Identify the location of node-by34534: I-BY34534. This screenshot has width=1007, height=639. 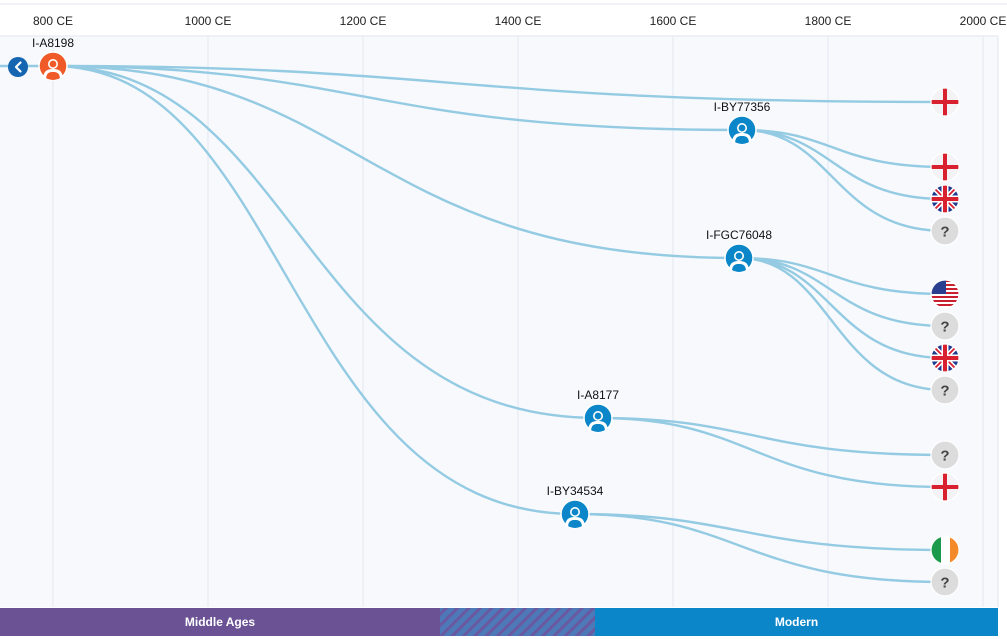
(575, 506).